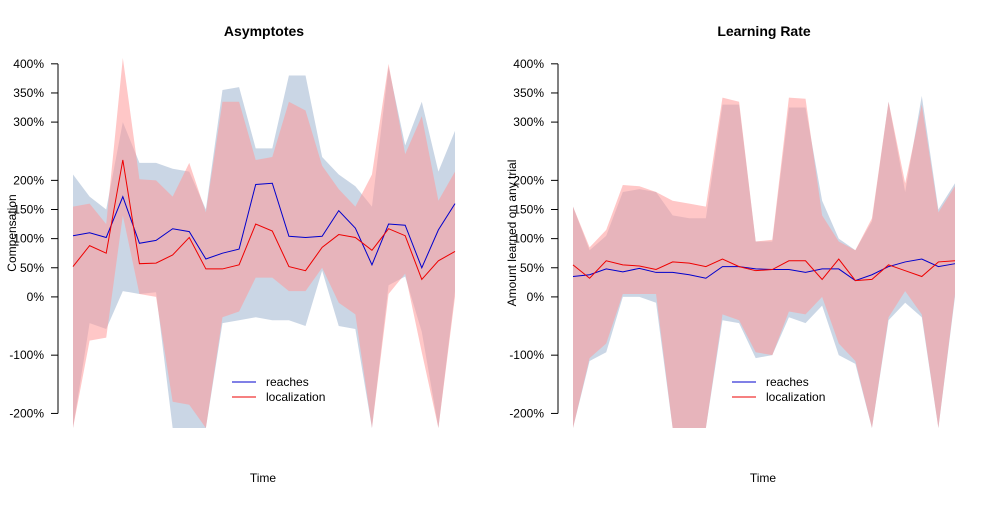 The image size is (1000, 505). I want to click on chart-title: Learning Rate, so click(764, 31).